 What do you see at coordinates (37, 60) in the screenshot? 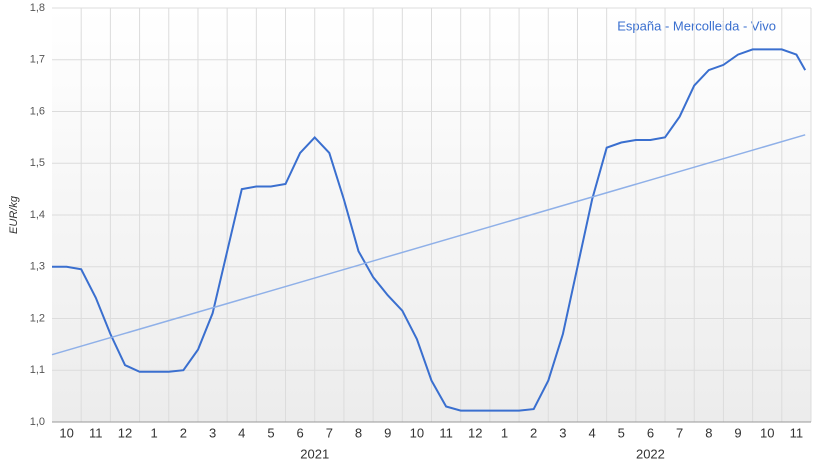
I see `y-tick-label: 1,7` at bounding box center [37, 60].